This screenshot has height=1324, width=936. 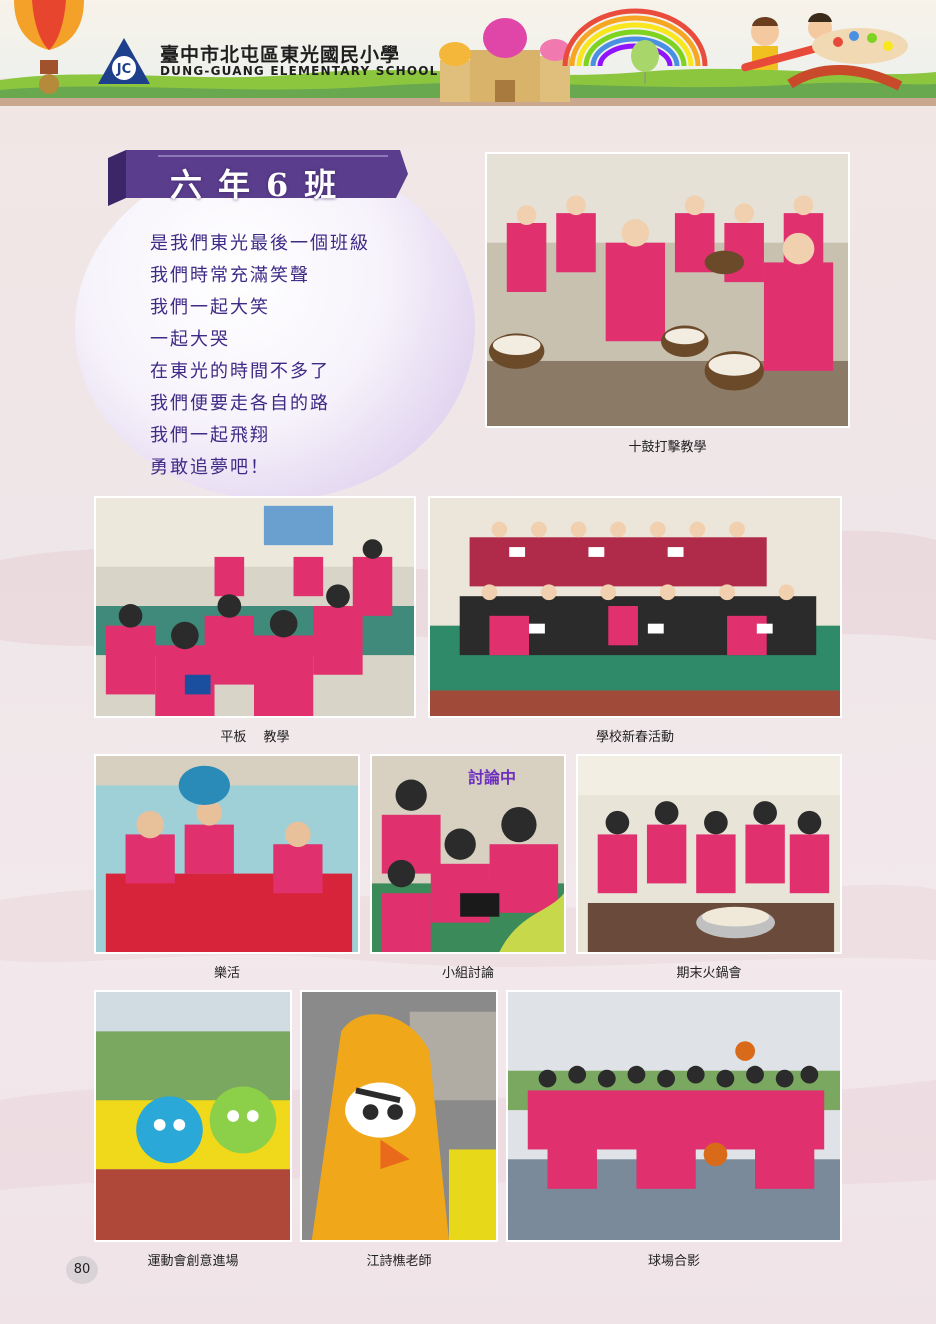 I want to click on poem-line: 我們時常充滿笑聲, so click(x=230, y=275).